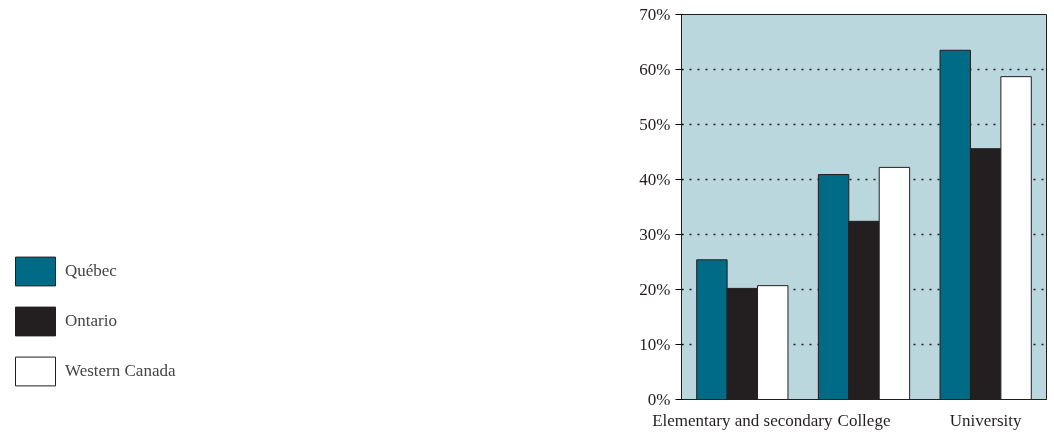  What do you see at coordinates (659, 399) in the screenshot?
I see `y-tick-label: 0%` at bounding box center [659, 399].